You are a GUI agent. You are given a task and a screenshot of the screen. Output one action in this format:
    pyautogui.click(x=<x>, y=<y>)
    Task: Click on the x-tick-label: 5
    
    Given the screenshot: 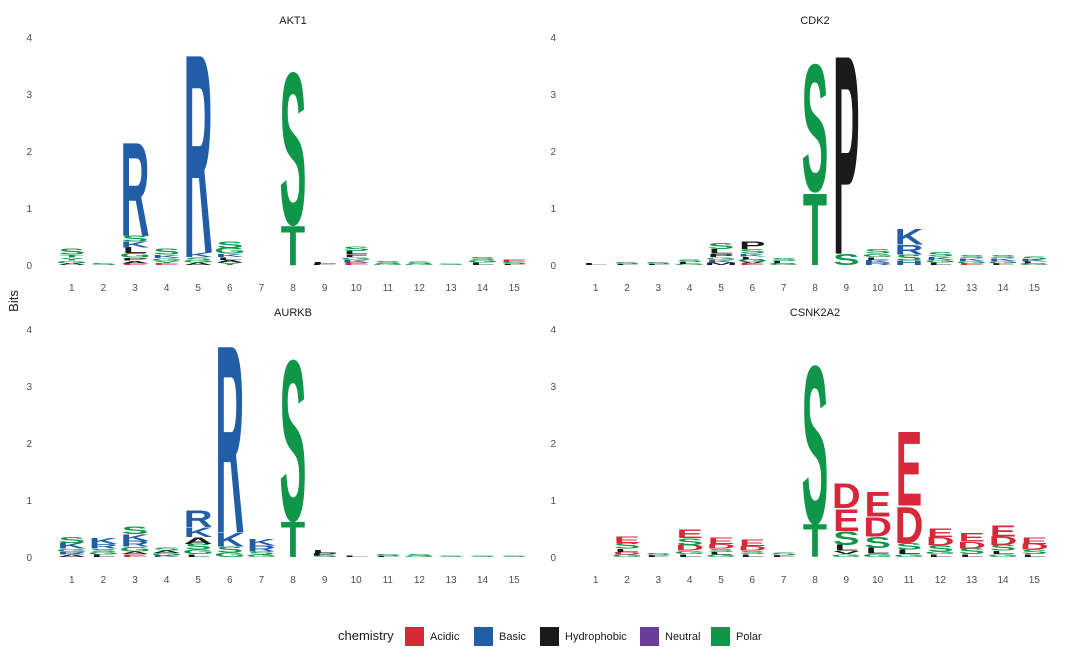 What is the action you would take?
    pyautogui.click(x=721, y=580)
    